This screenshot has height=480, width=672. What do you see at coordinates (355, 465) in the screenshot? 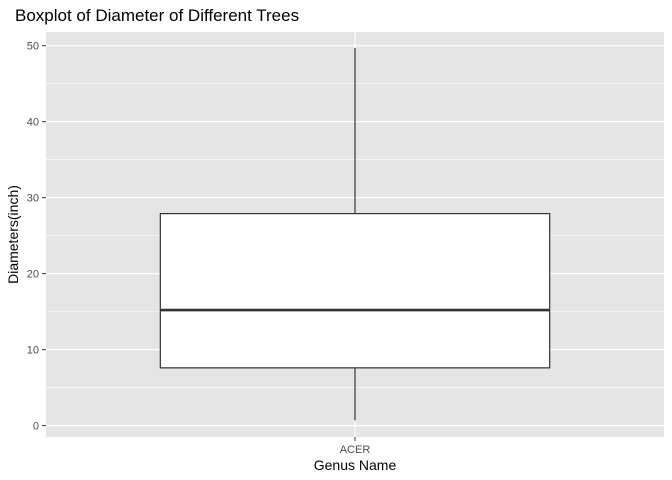
I see `x-axis-title: Genus Name` at bounding box center [355, 465].